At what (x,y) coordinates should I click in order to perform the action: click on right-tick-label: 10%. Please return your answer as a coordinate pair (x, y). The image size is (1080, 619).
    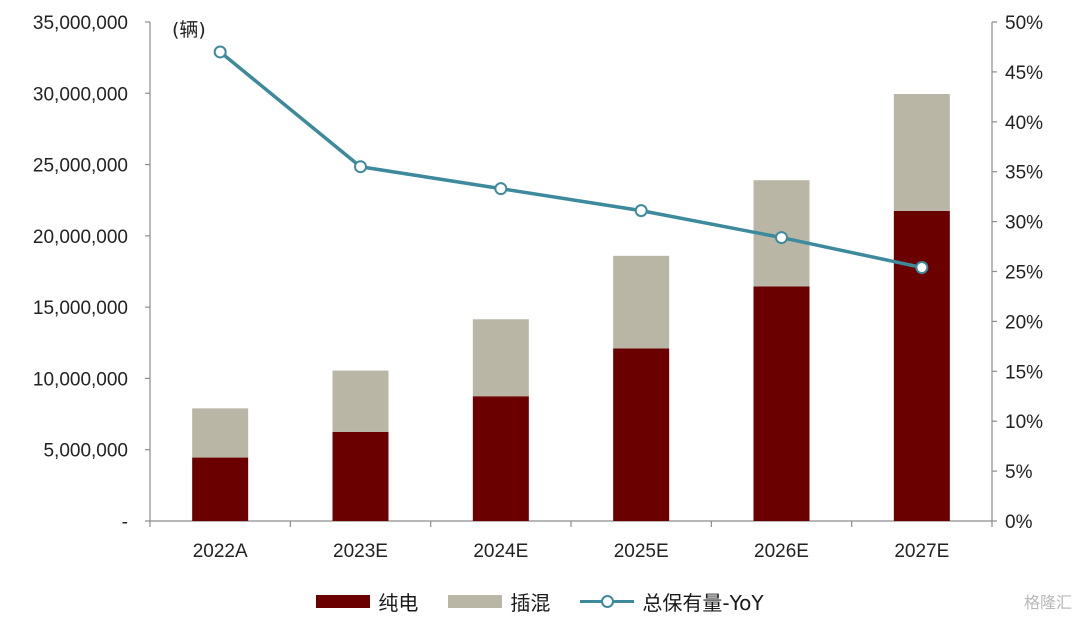
    Looking at the image, I should click on (1024, 422).